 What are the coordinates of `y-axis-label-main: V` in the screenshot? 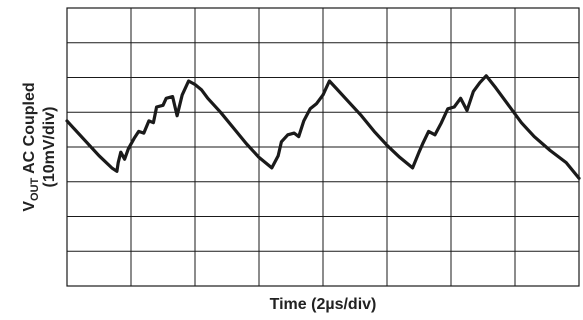 It's located at (29, 206).